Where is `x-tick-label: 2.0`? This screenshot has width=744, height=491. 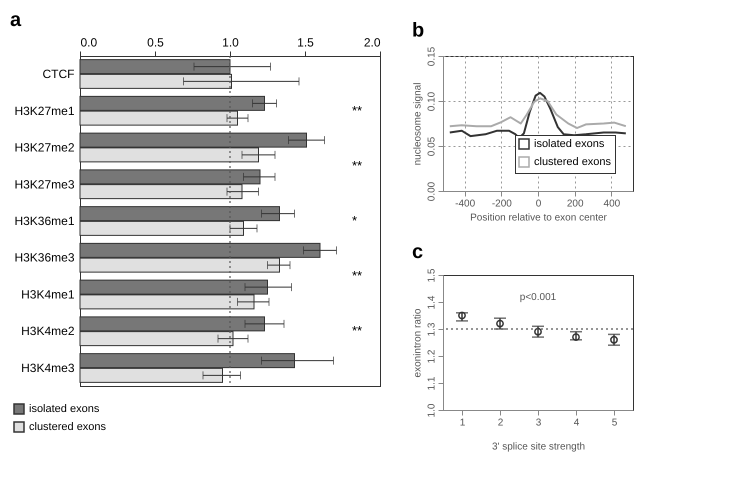
x-tick-label: 2.0 is located at coordinates (372, 43).